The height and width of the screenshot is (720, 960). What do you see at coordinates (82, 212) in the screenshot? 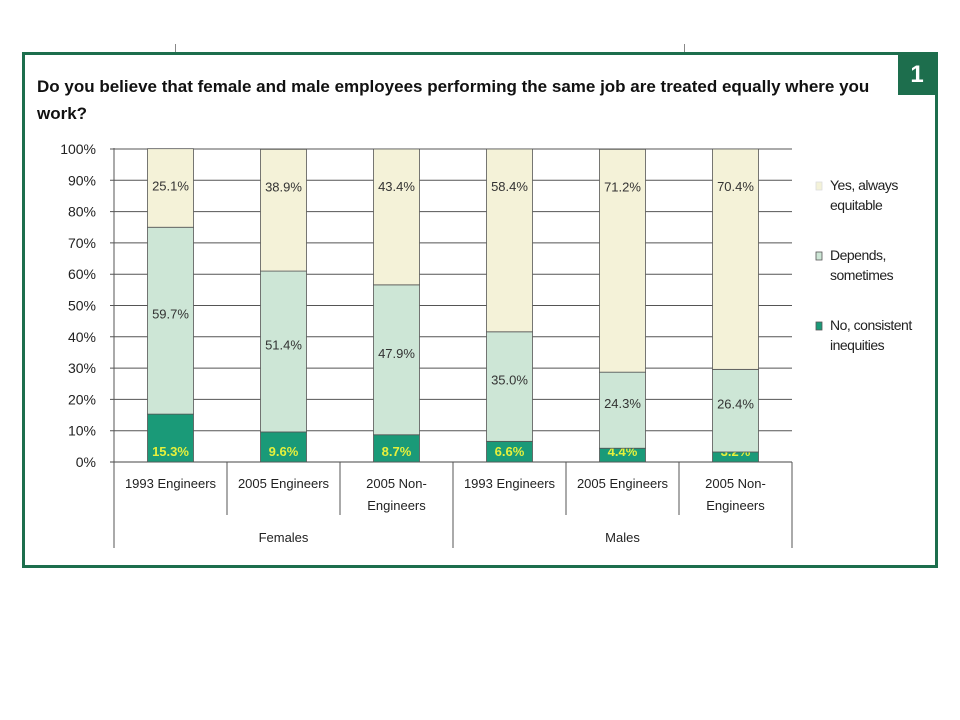
I see `y-tick-label: 80%` at bounding box center [82, 212].